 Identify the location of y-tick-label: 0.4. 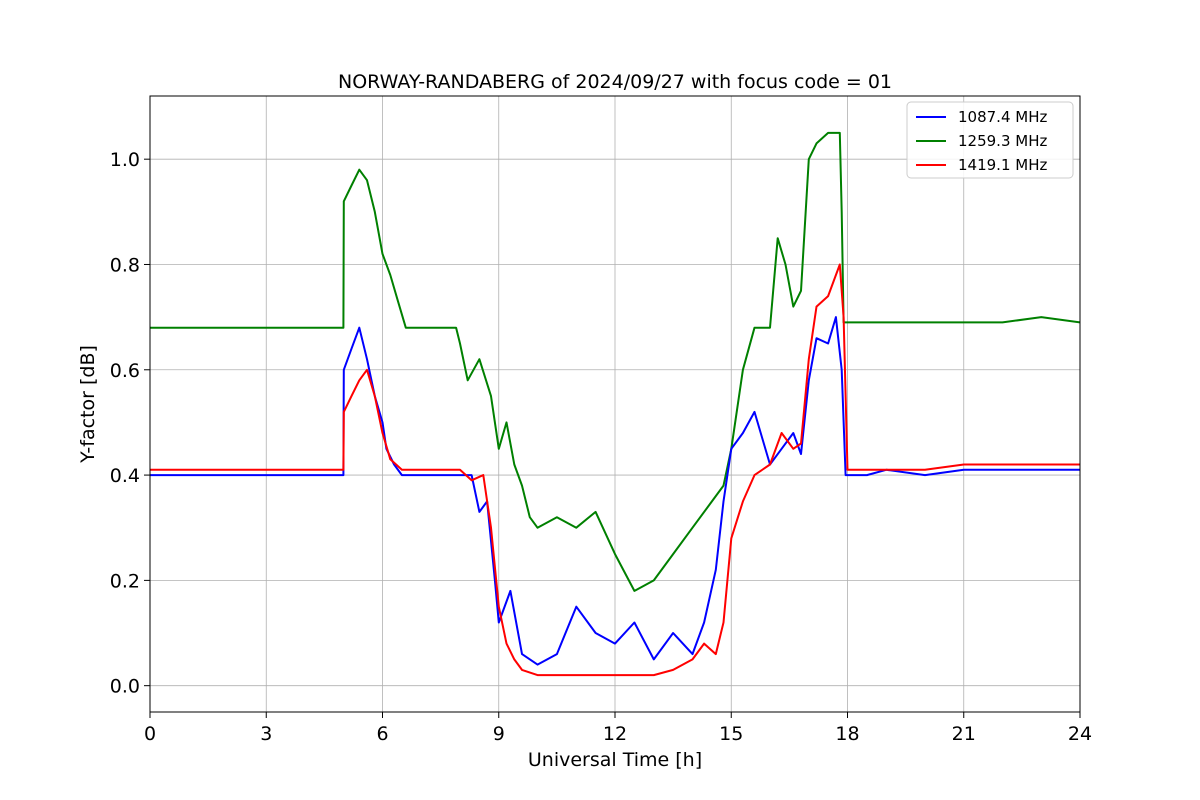
(125, 476).